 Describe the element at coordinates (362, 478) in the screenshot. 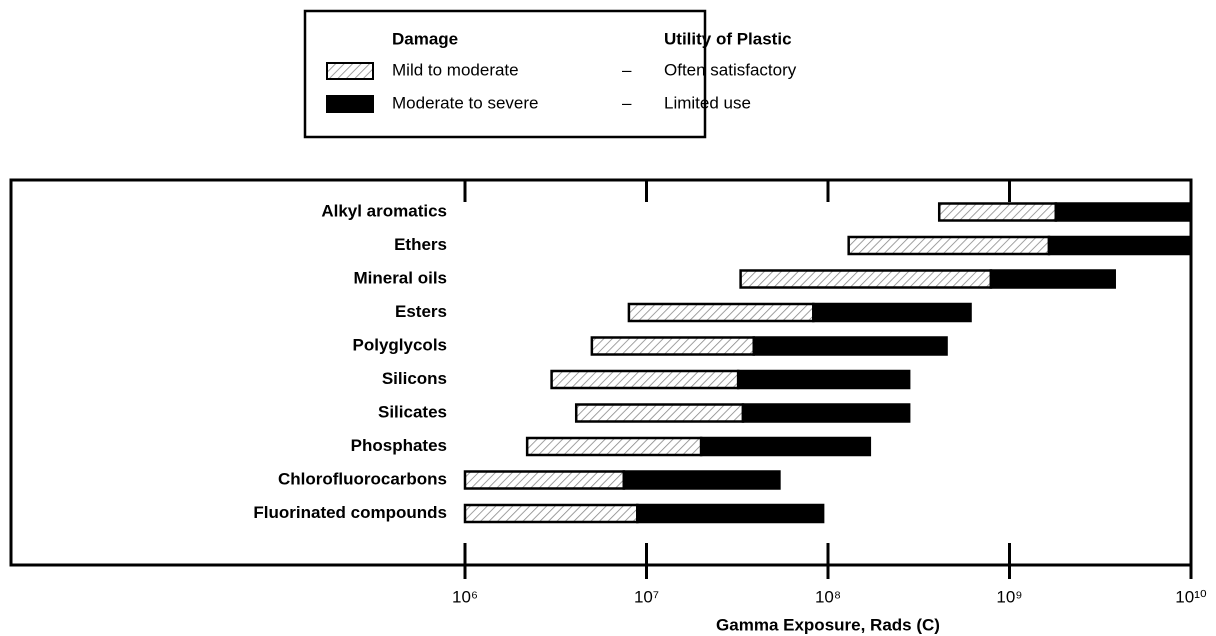

I see `category-label: Chlorofluorocarbons` at that location.